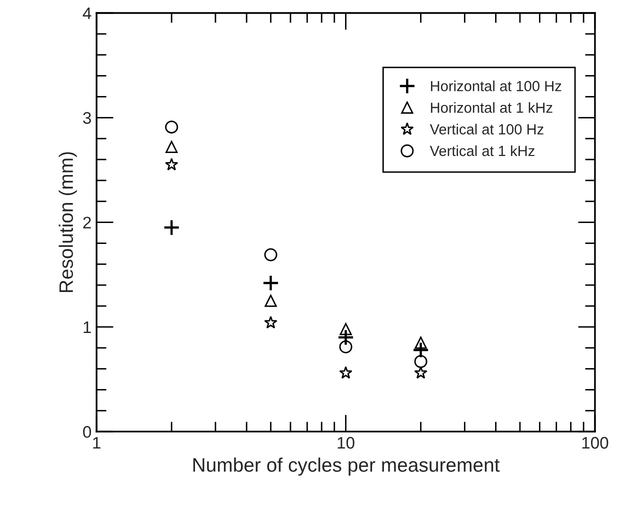 The height and width of the screenshot is (520, 623). What do you see at coordinates (487, 129) in the screenshot?
I see `legend-label: Vertical at 100 Hz` at bounding box center [487, 129].